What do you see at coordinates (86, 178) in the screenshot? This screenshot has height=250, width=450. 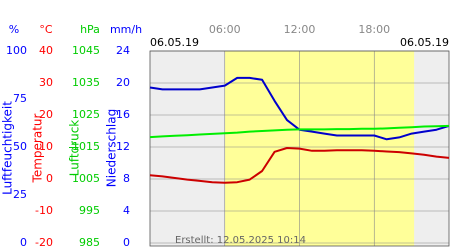 I see `y-tick-label: 1005` at bounding box center [86, 178].